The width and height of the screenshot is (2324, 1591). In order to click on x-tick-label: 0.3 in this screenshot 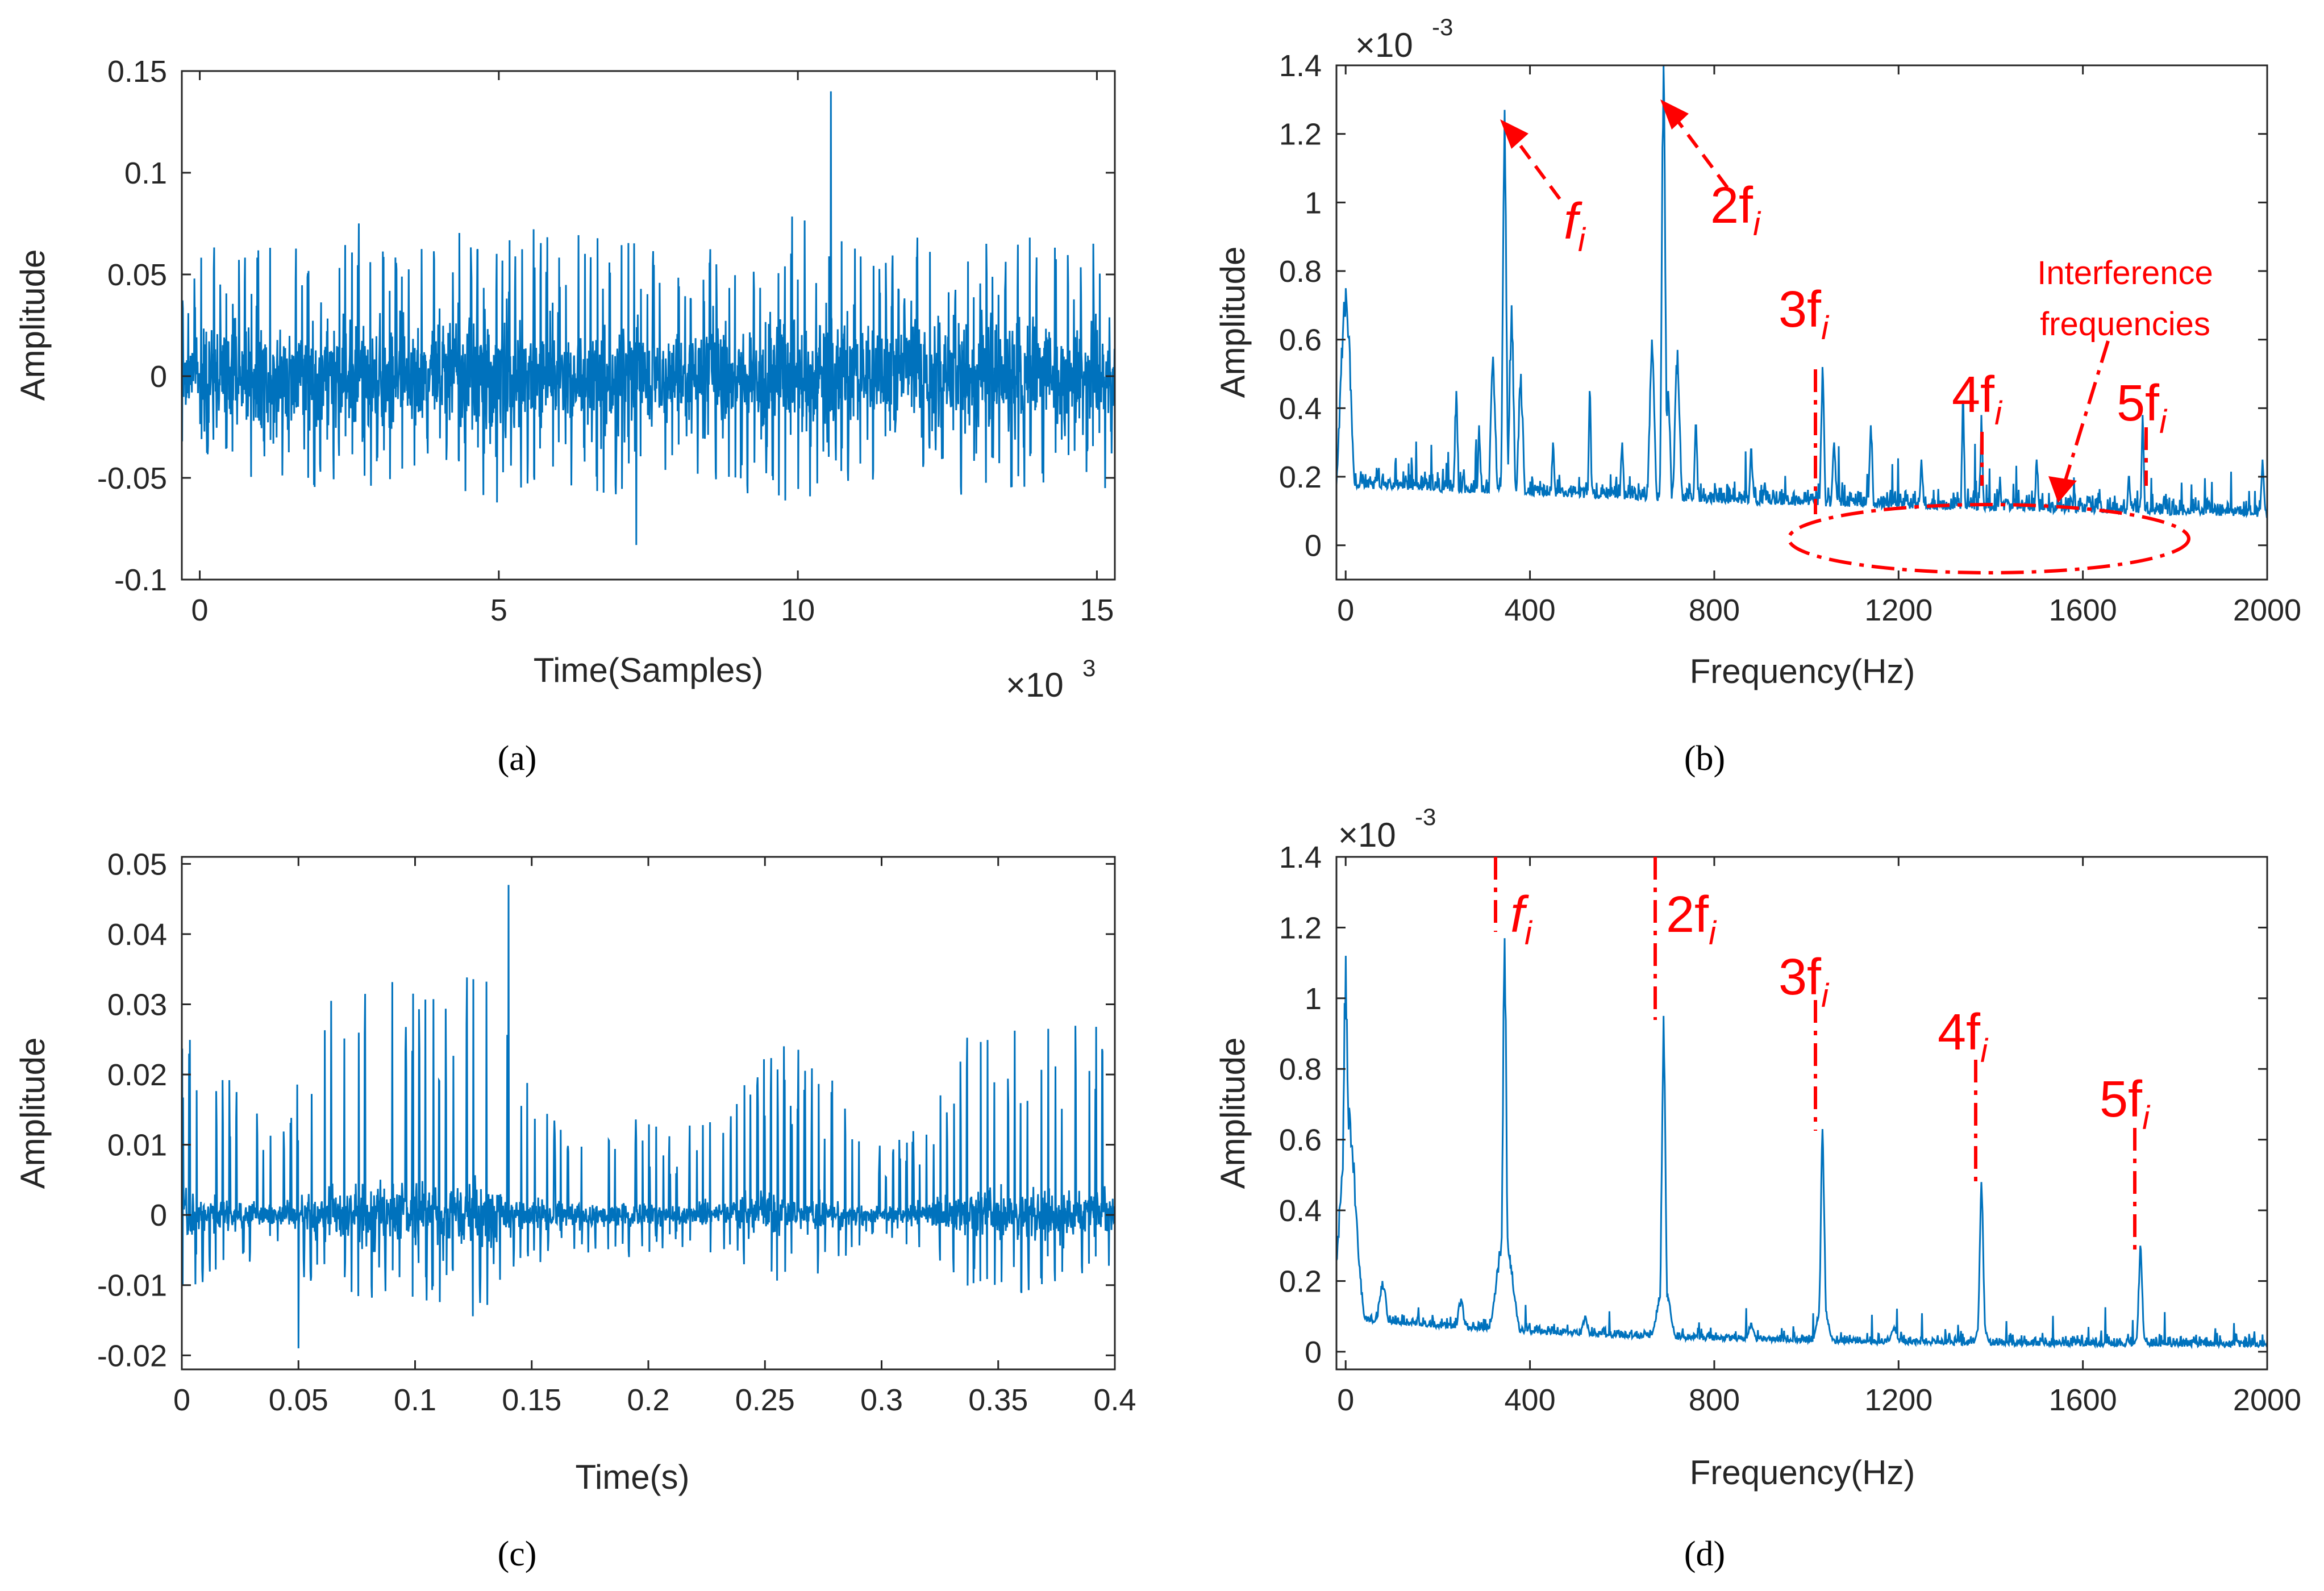, I will do `click(881, 1400)`.